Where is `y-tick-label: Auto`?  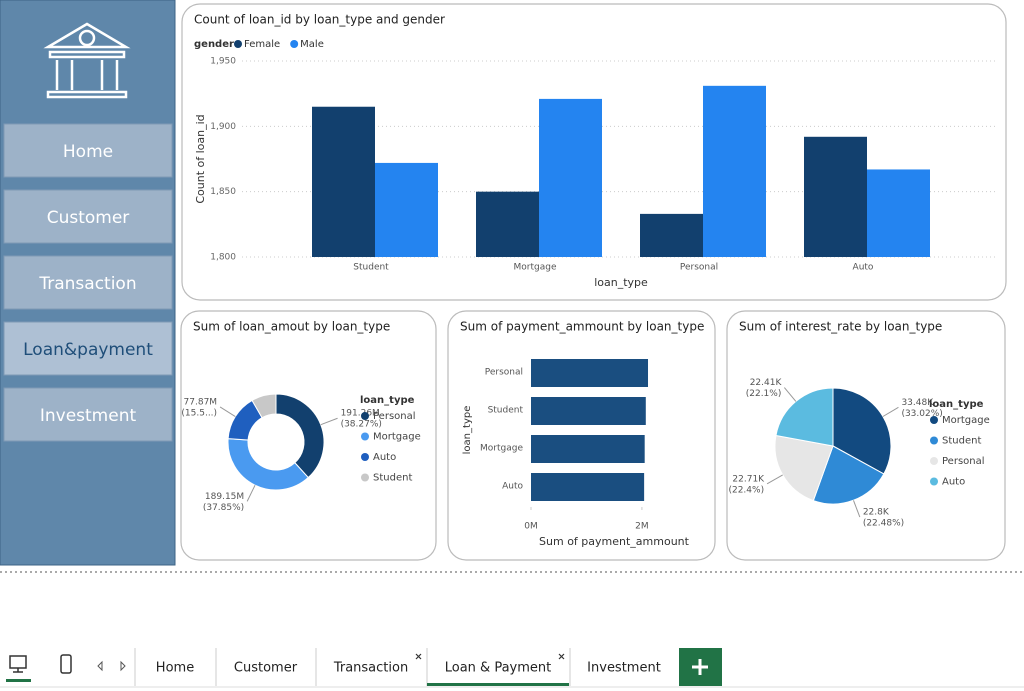
y-tick-label: Auto is located at coordinates (512, 487).